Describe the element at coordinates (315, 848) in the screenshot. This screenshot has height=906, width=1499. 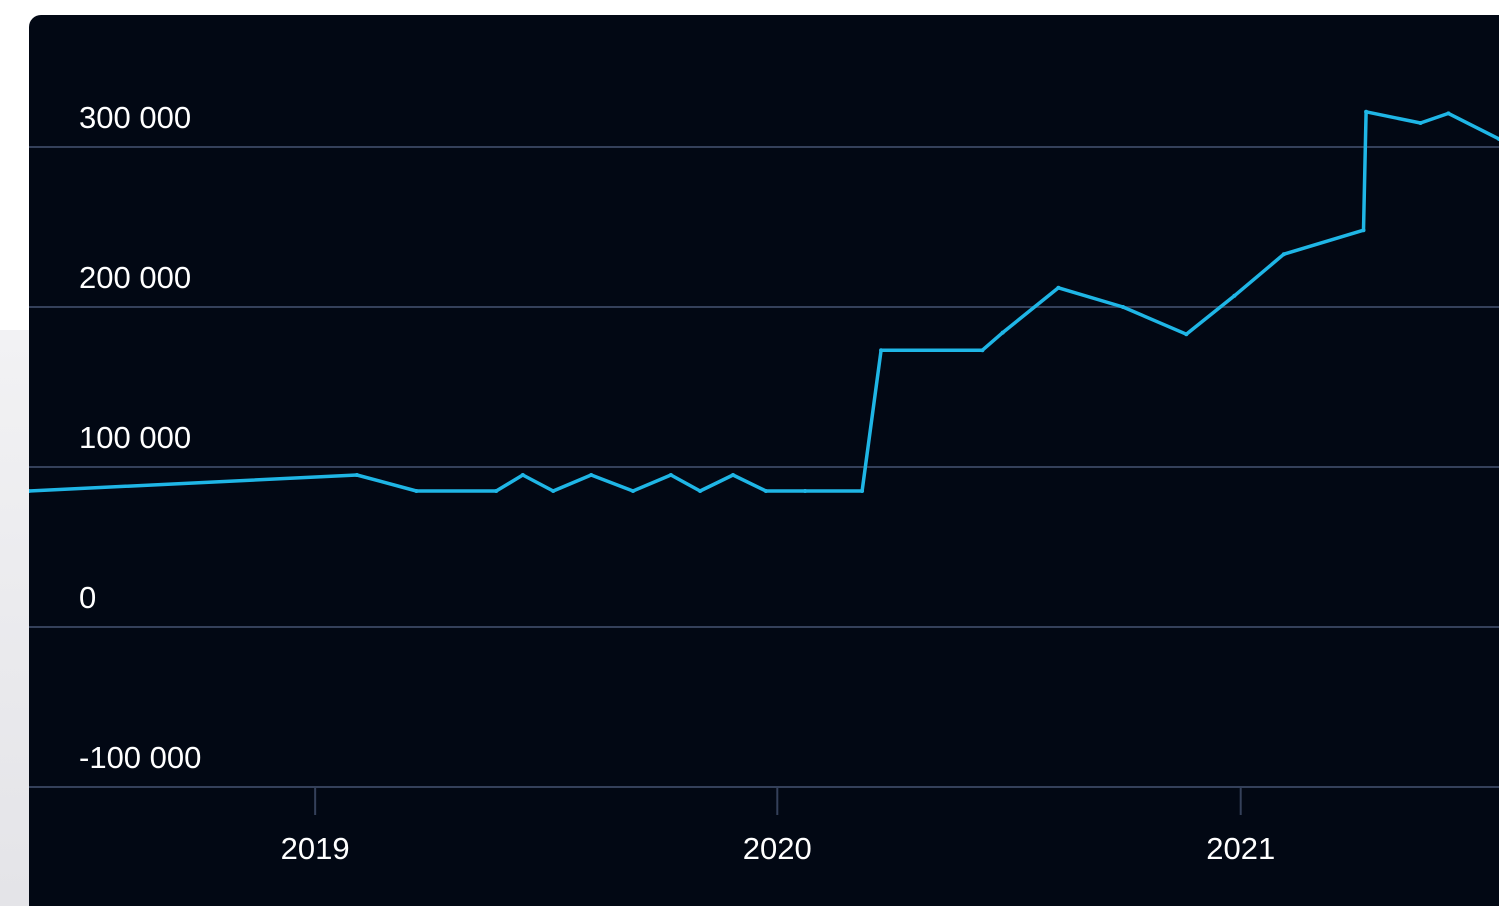
I see `x-tick-label: 2019` at that location.